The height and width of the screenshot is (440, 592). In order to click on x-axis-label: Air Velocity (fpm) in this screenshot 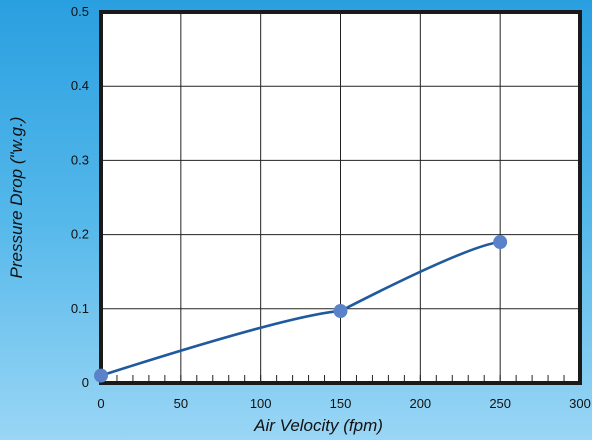, I will do `click(318, 425)`.